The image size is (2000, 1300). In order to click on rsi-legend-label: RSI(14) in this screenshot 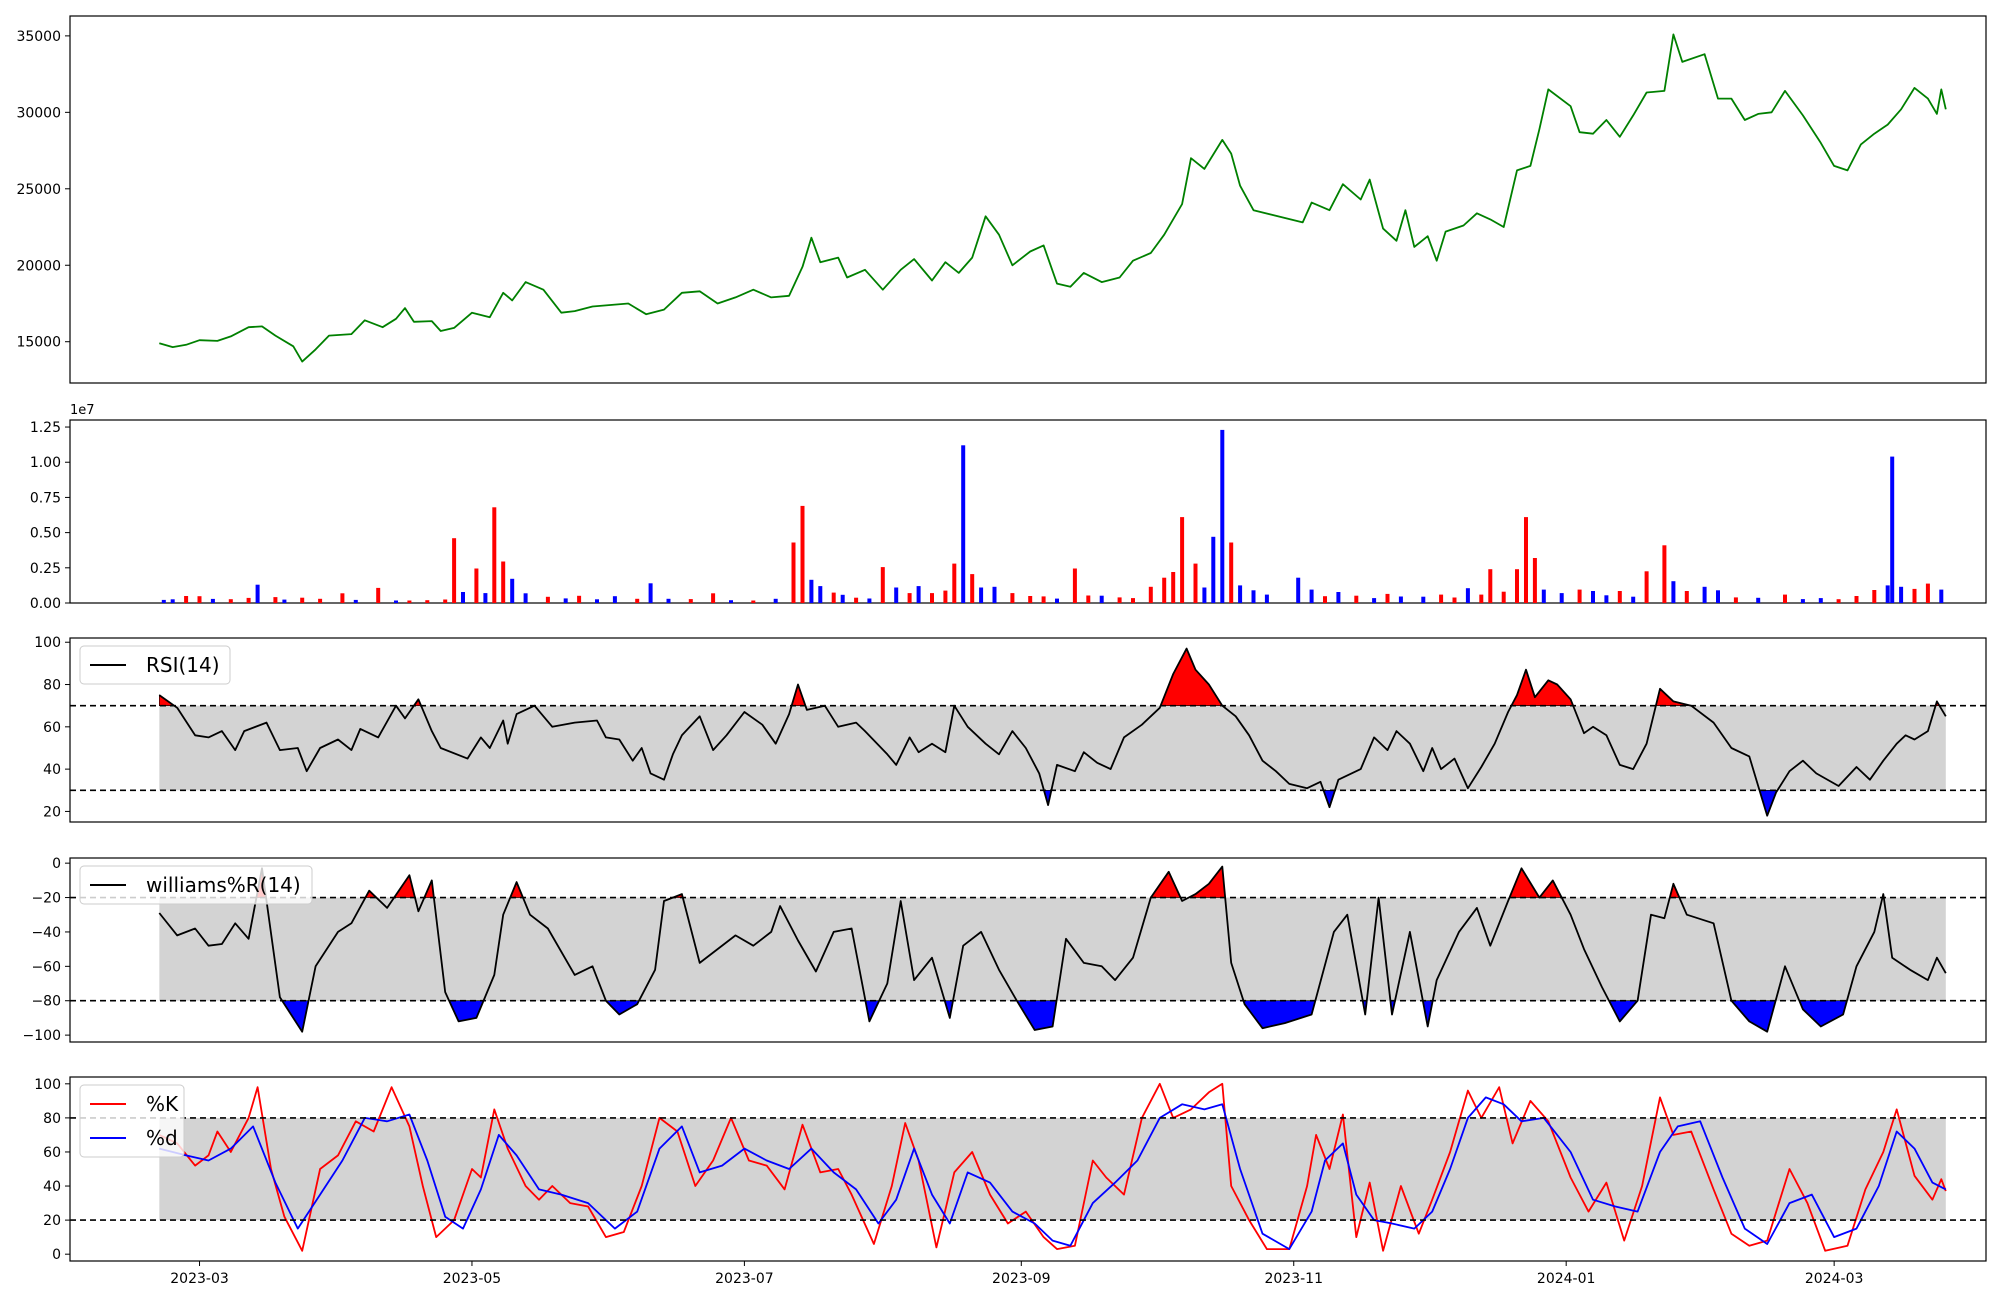, I will do `click(183, 665)`.